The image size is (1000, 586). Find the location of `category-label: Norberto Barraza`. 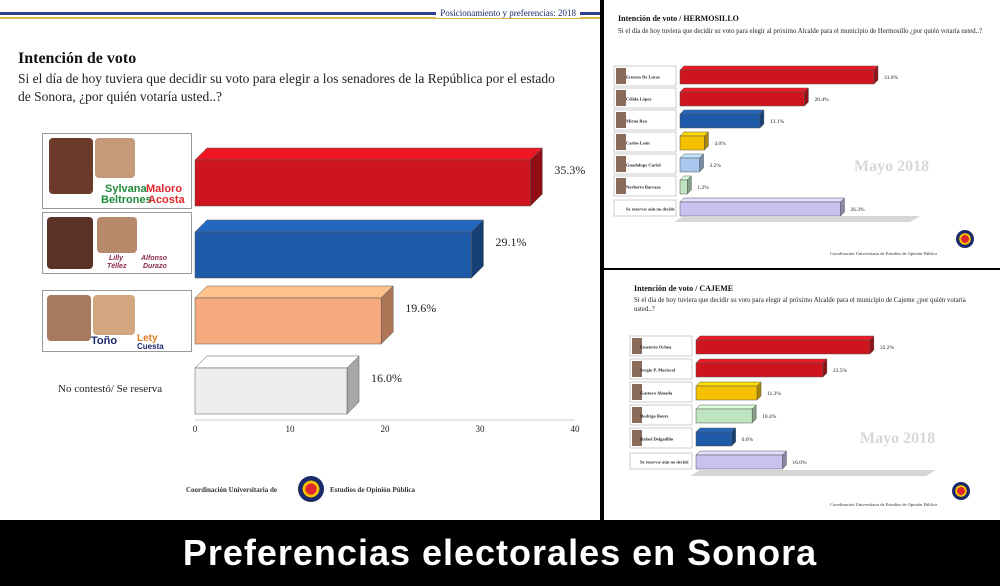

category-label: Norberto Barraza is located at coordinates (643, 187).